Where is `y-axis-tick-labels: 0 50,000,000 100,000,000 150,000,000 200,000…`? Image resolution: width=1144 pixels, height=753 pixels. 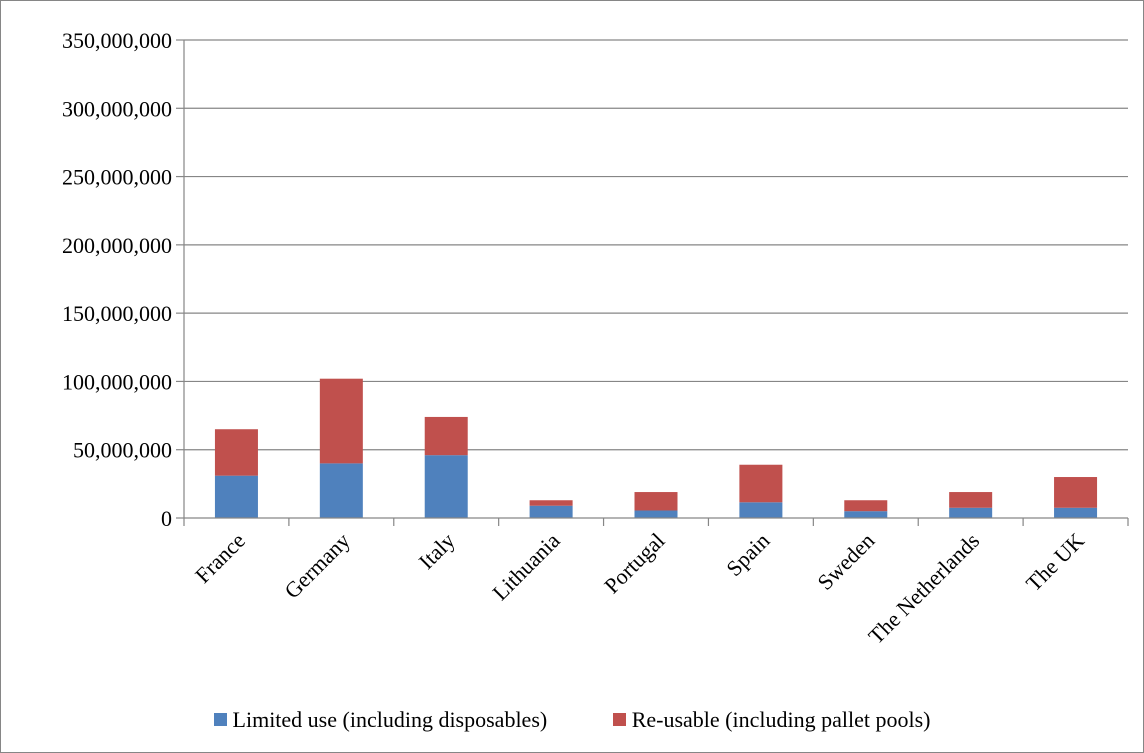
y-axis-tick-labels: 0 50,000,000 100,000,000 150,000,000 200,000… is located at coordinates (123, 279).